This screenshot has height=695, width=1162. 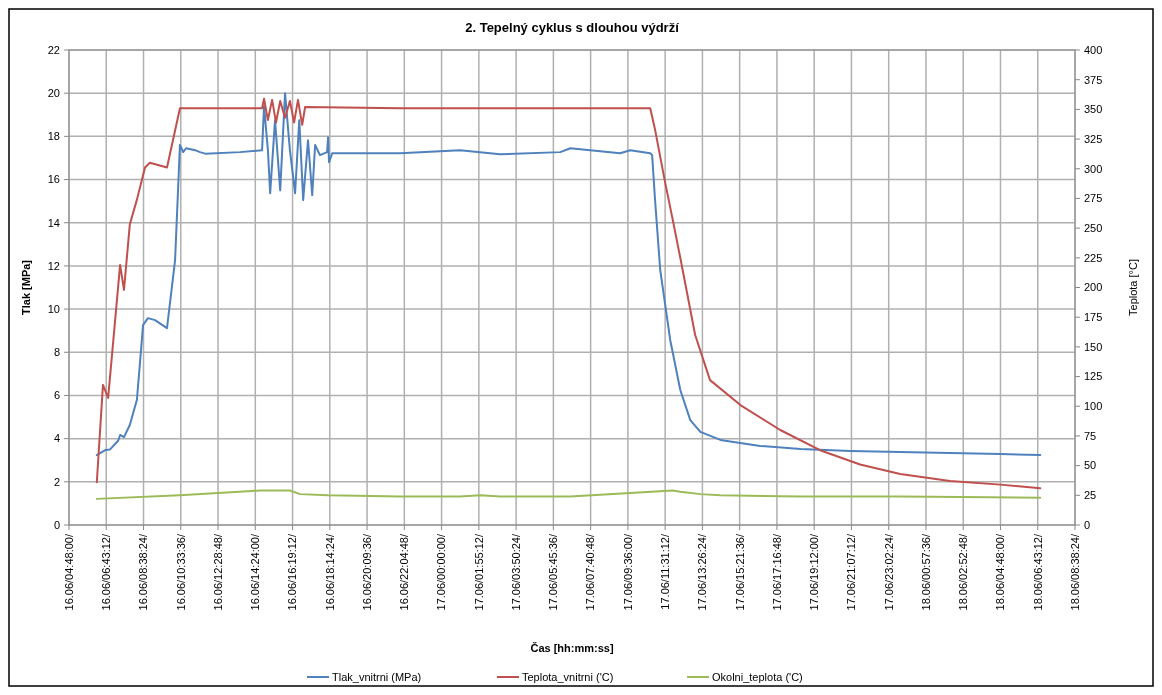 What do you see at coordinates (888, 572) in the screenshot?
I see `x-tick-label: 17.06/23:02:24/` at bounding box center [888, 572].